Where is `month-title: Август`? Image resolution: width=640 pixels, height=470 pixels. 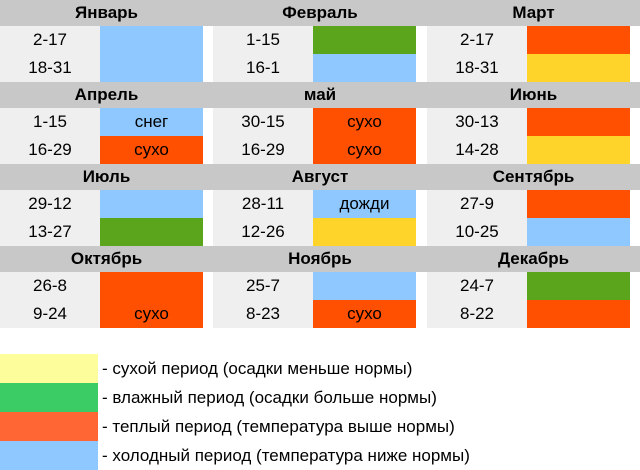
month-title: Август is located at coordinates (320, 176).